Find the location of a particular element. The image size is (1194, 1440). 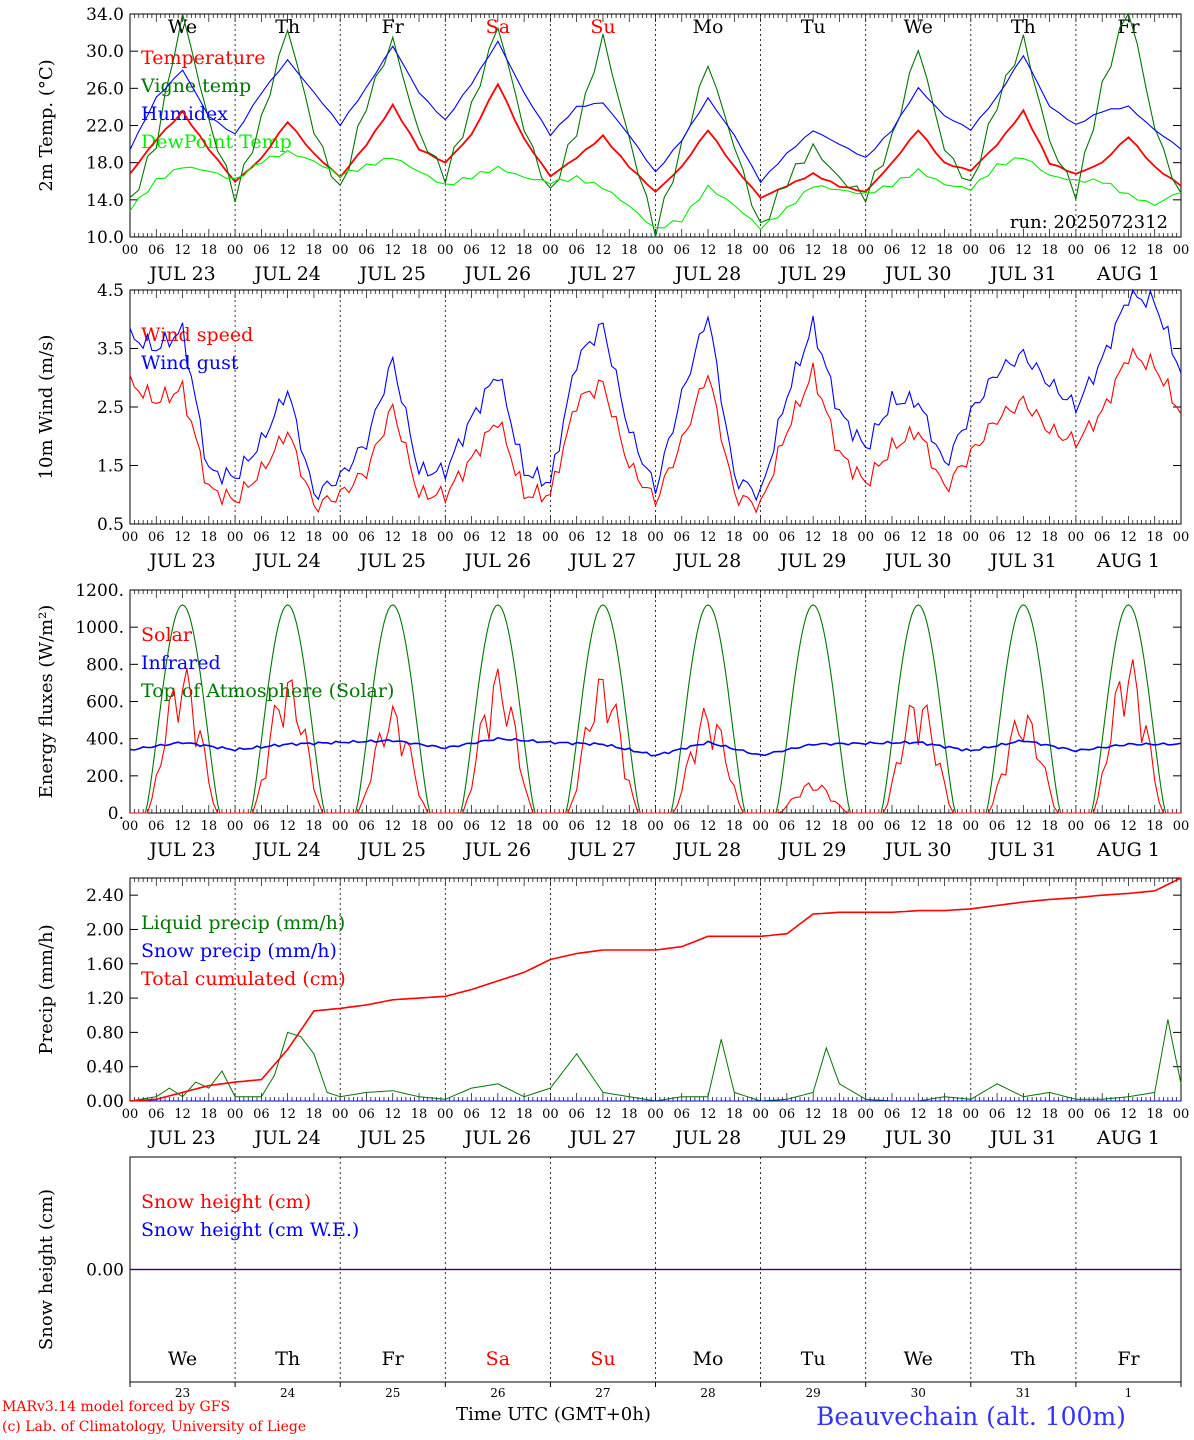

y-tick-label: 600. is located at coordinates (105, 703).